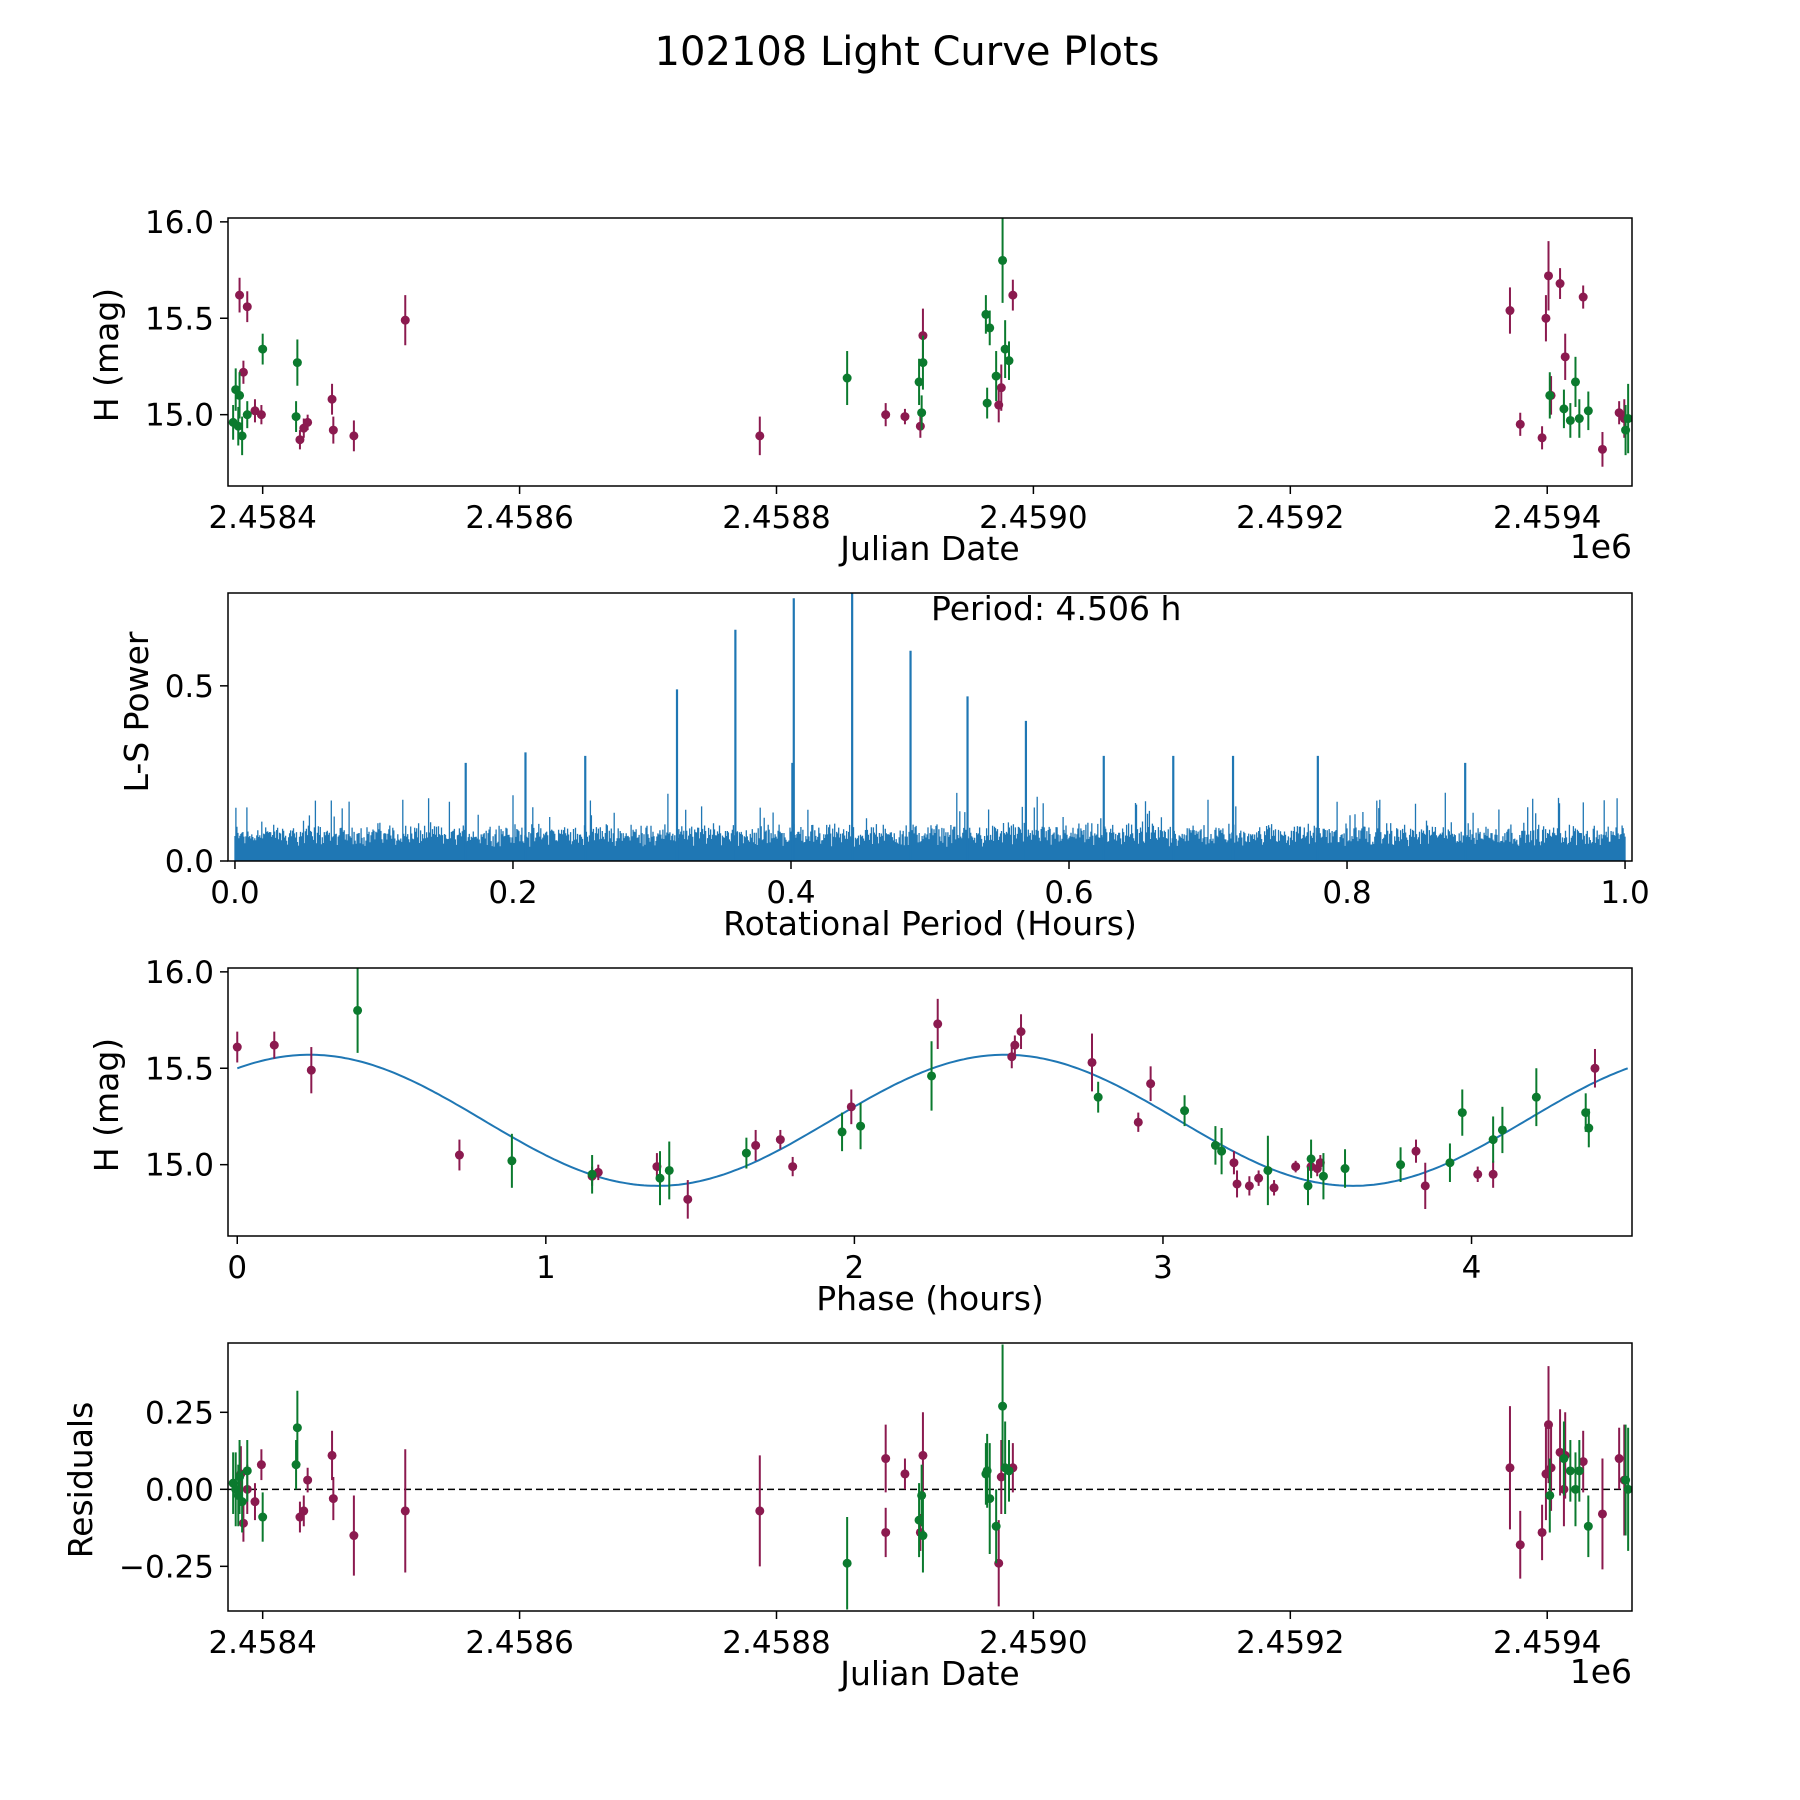  What do you see at coordinates (519, 1643) in the screenshot?
I see `residuals-xtick-label: 2.4586` at bounding box center [519, 1643].